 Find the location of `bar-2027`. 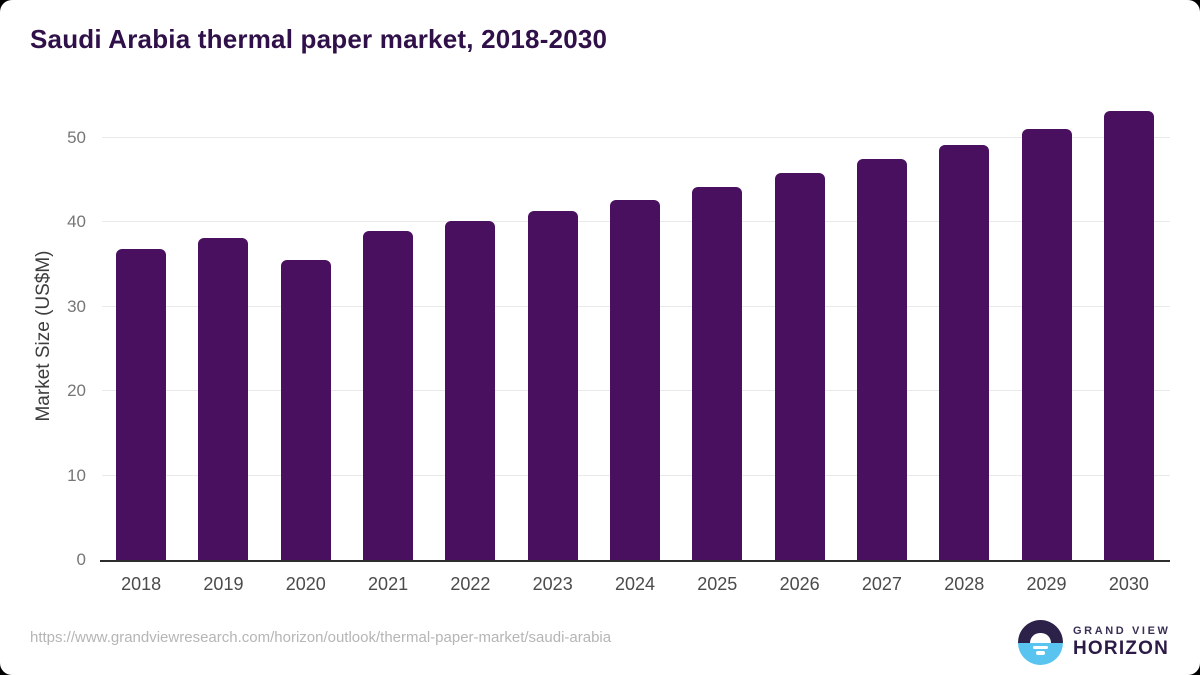

bar-2027 is located at coordinates (881, 359).